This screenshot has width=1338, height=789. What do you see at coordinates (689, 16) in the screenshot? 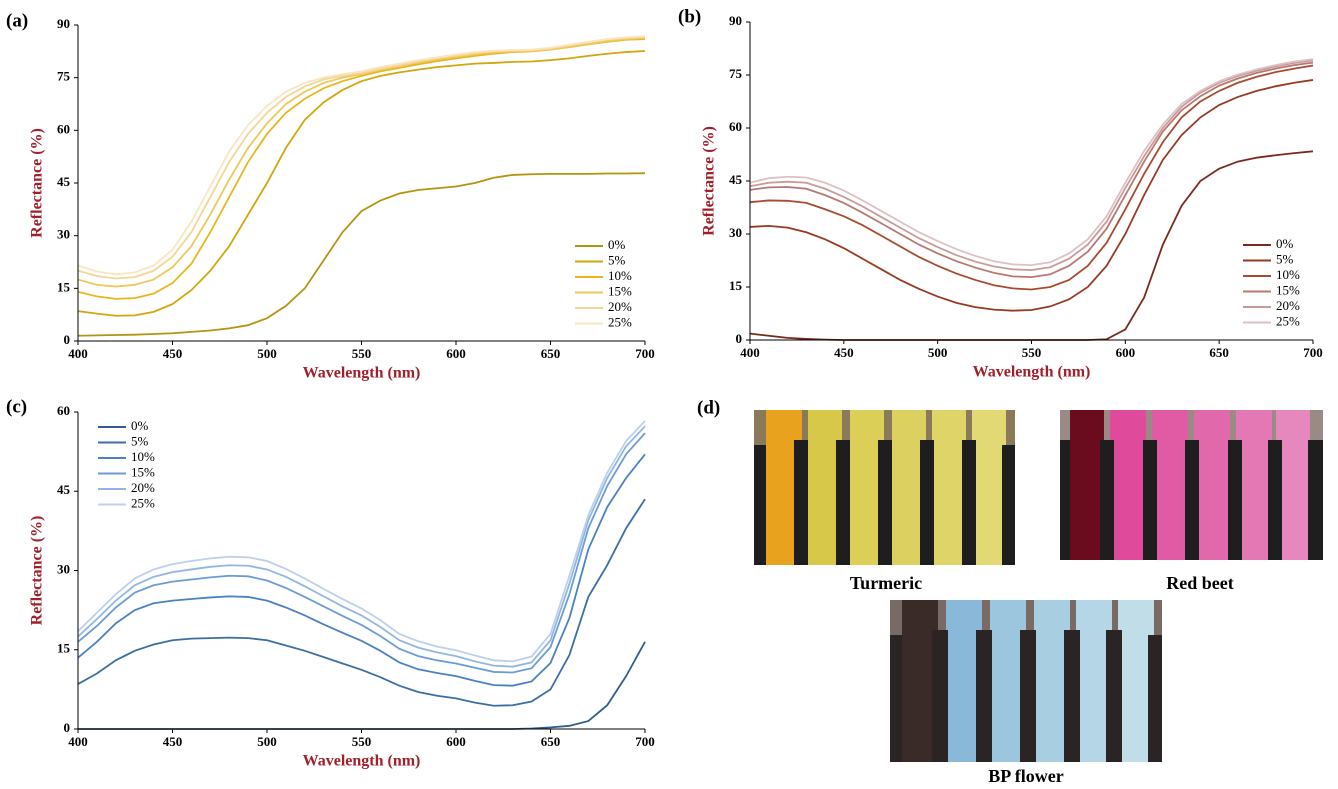
I see `panel-label: (b)` at bounding box center [689, 16].